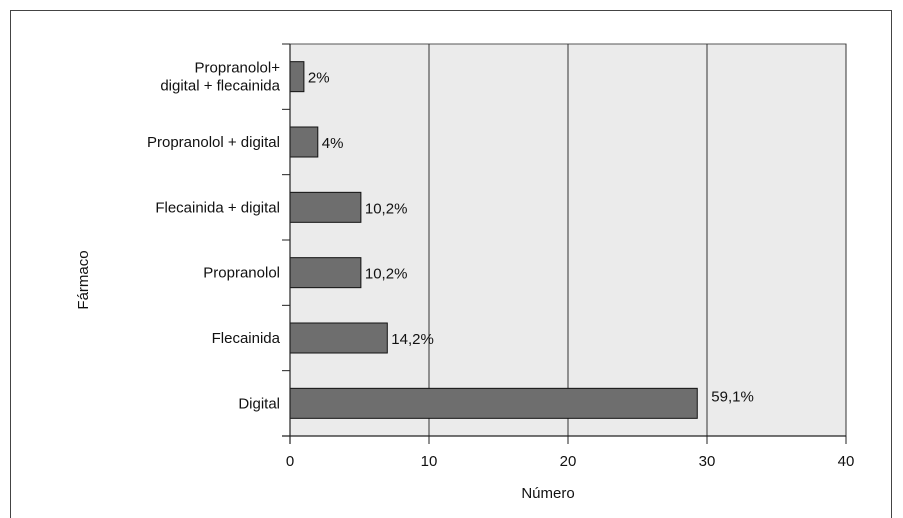  Describe the element at coordinates (319, 78) in the screenshot. I see `data-label-0: 2%` at that location.